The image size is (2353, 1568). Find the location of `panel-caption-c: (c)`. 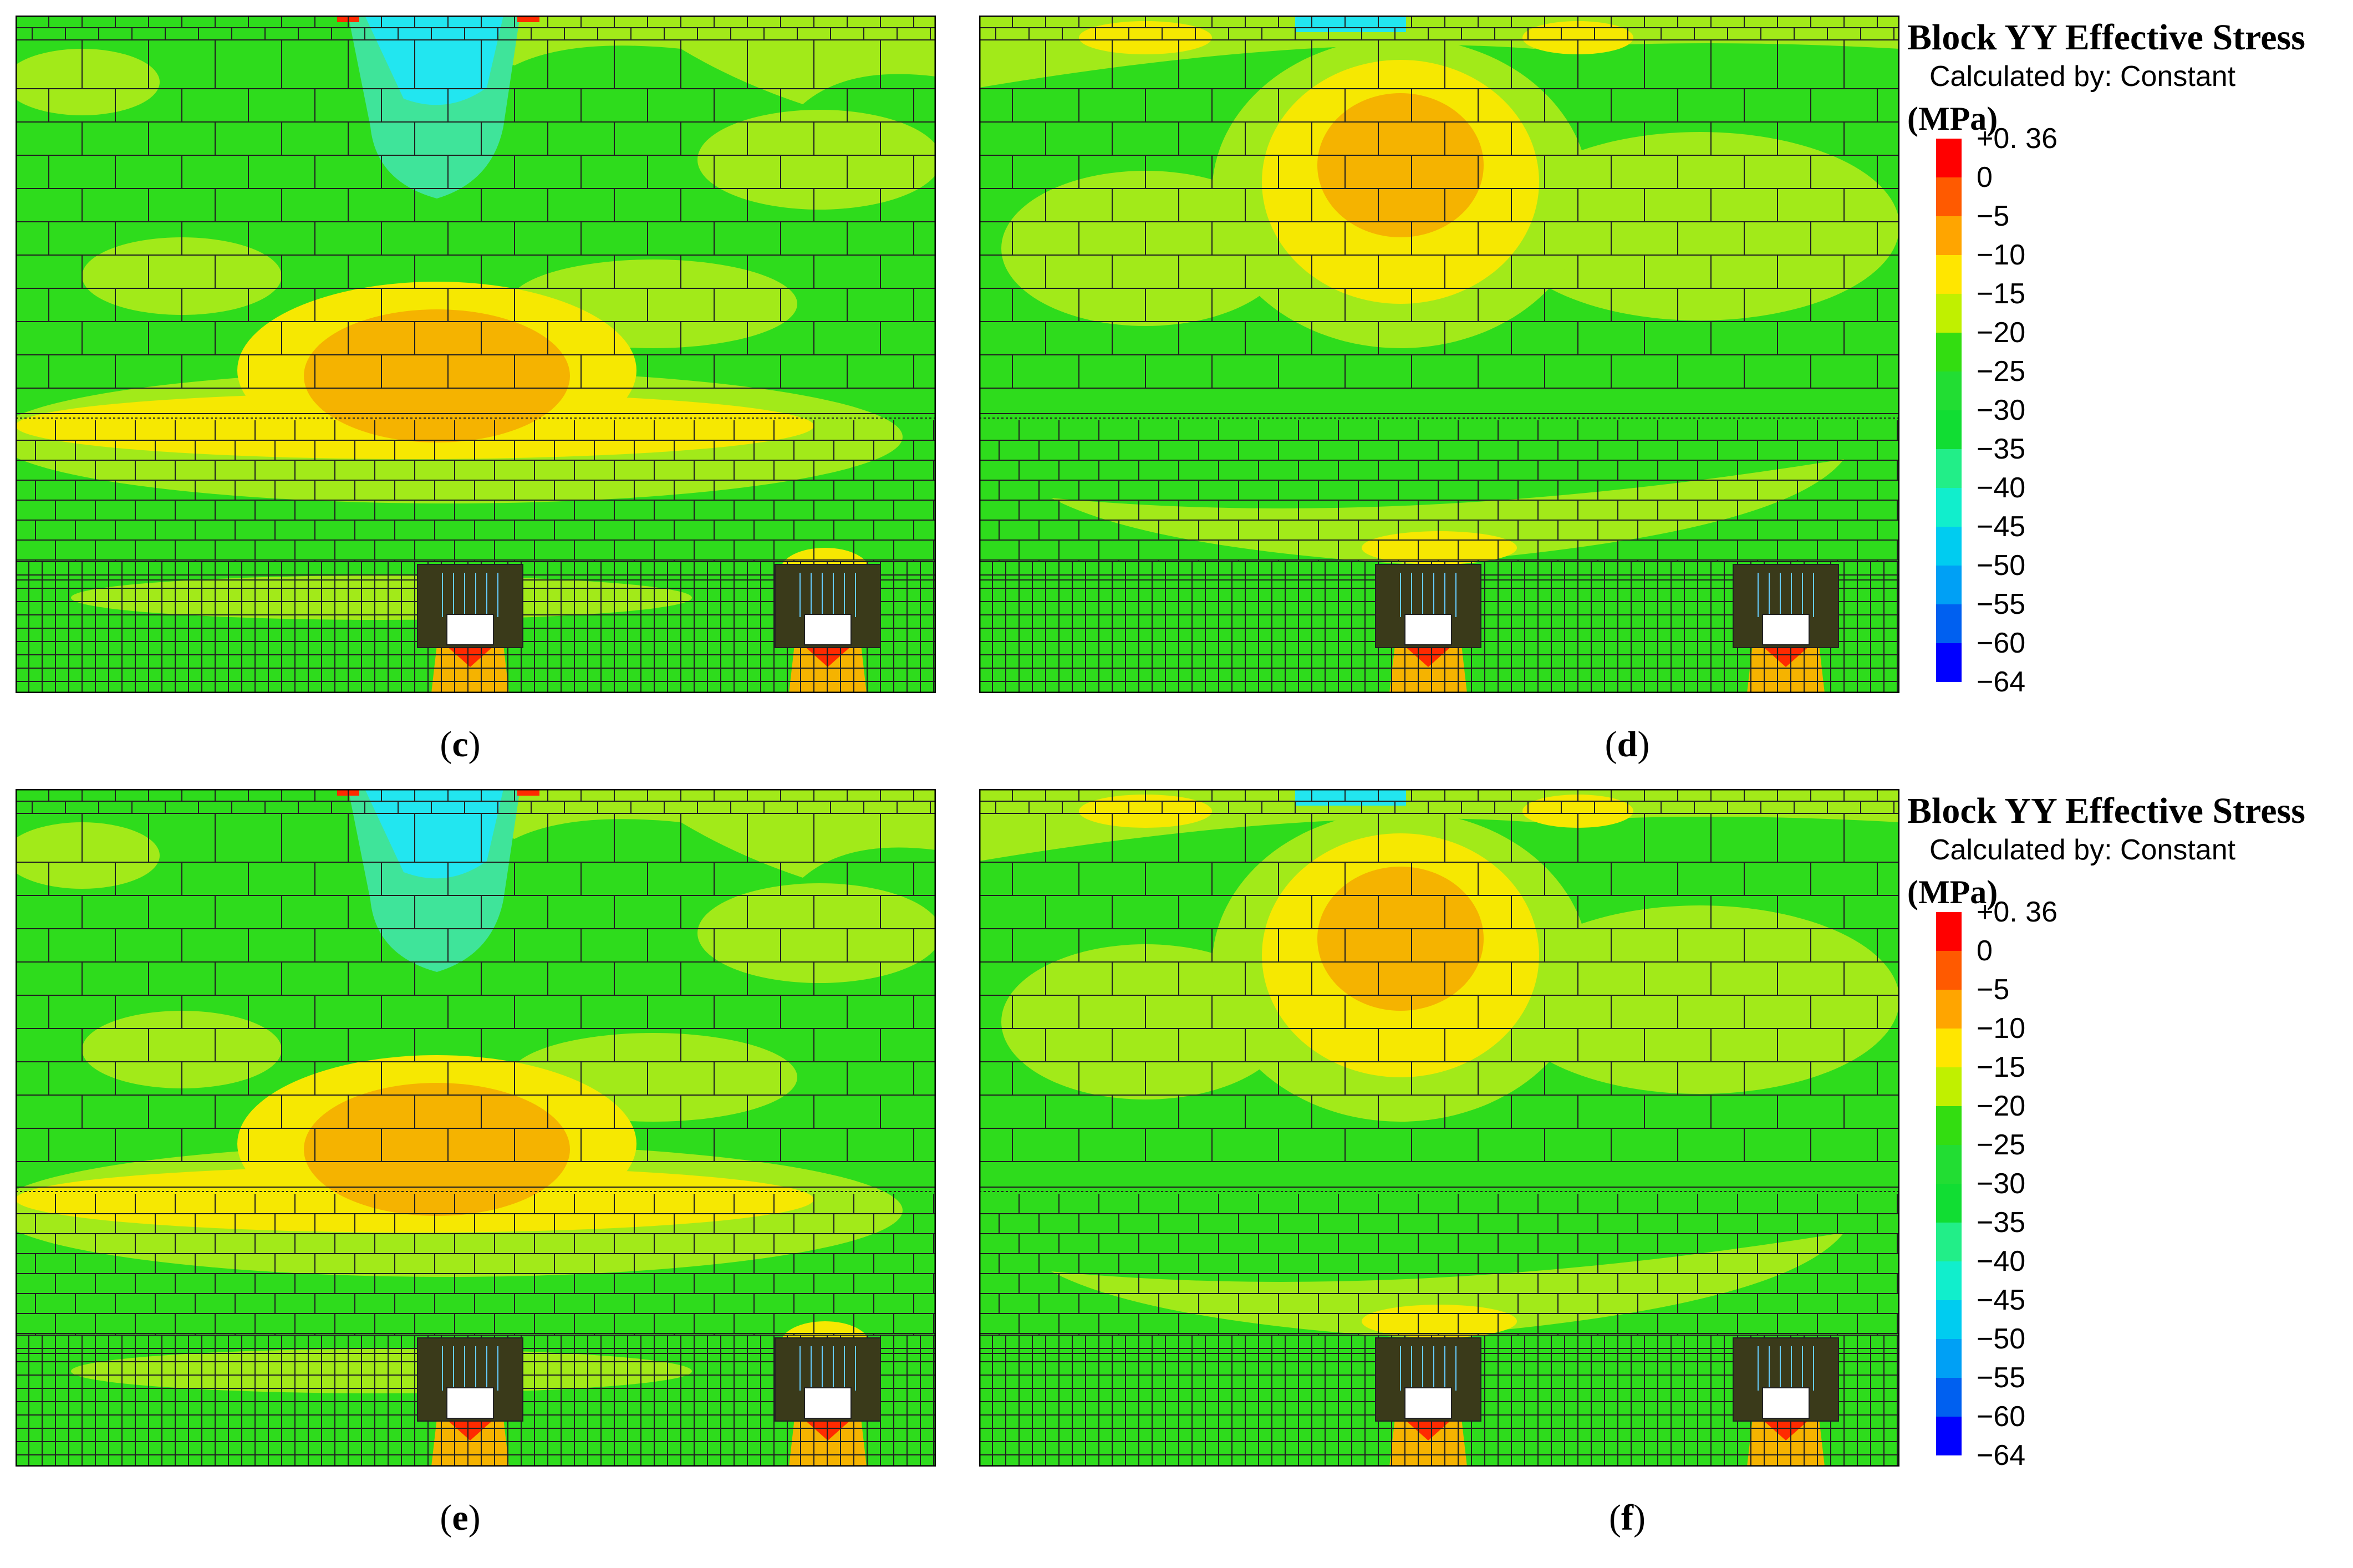

panel-caption-c: (c) is located at coordinates (461, 745).